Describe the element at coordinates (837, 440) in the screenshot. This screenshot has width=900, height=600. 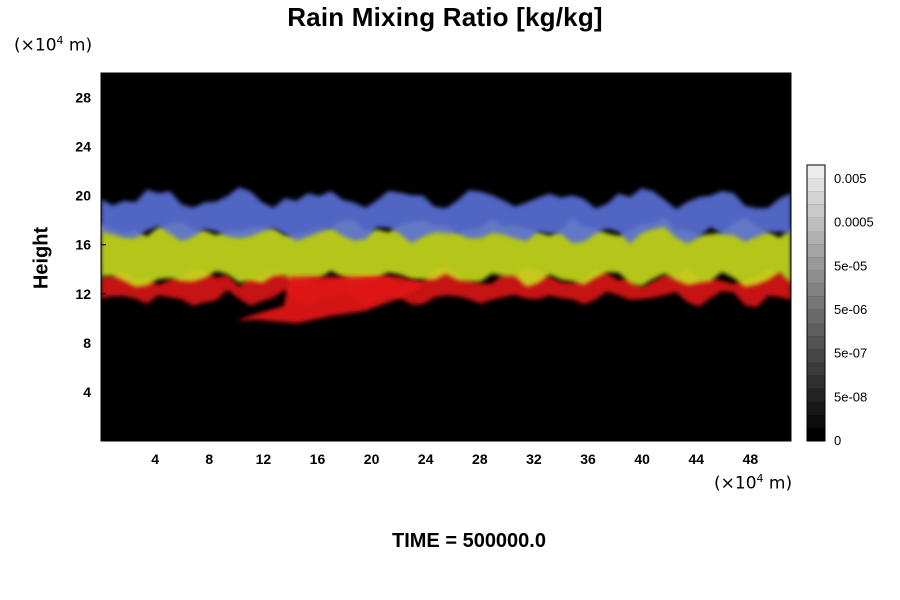
I see `colorbar-label: 0` at that location.